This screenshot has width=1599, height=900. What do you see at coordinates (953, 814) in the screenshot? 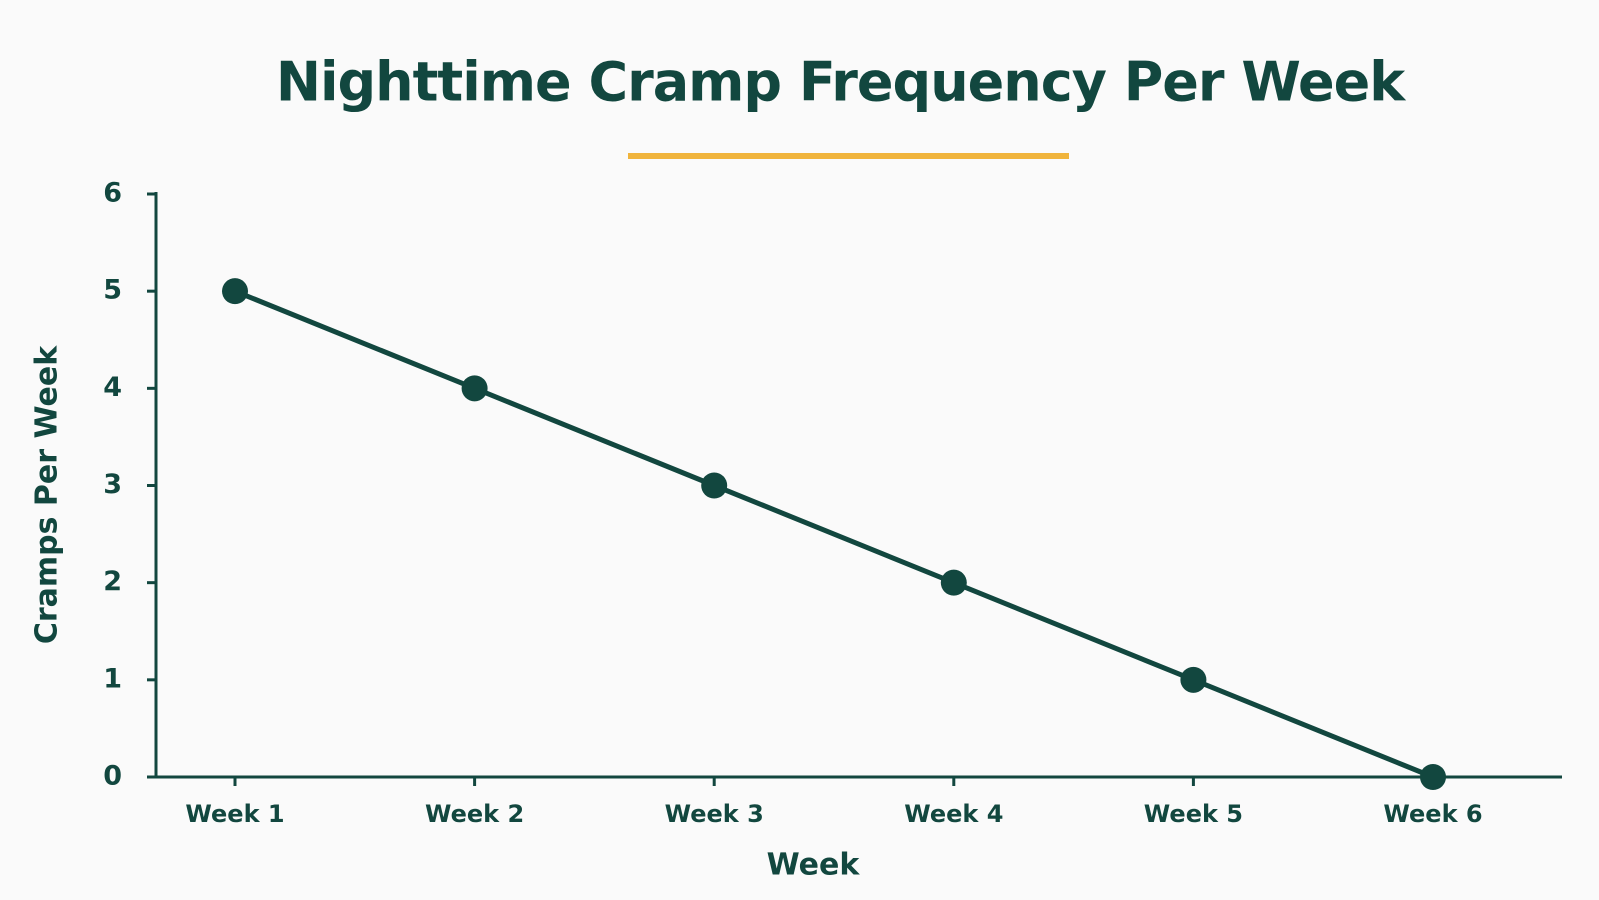
I see `x-tick-label: Week 4` at bounding box center [953, 814].